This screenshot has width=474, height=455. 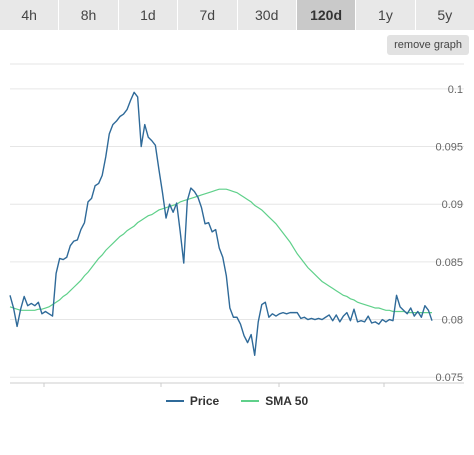 What do you see at coordinates (208, 15) in the screenshot?
I see `tab-7d: 7d` at bounding box center [208, 15].